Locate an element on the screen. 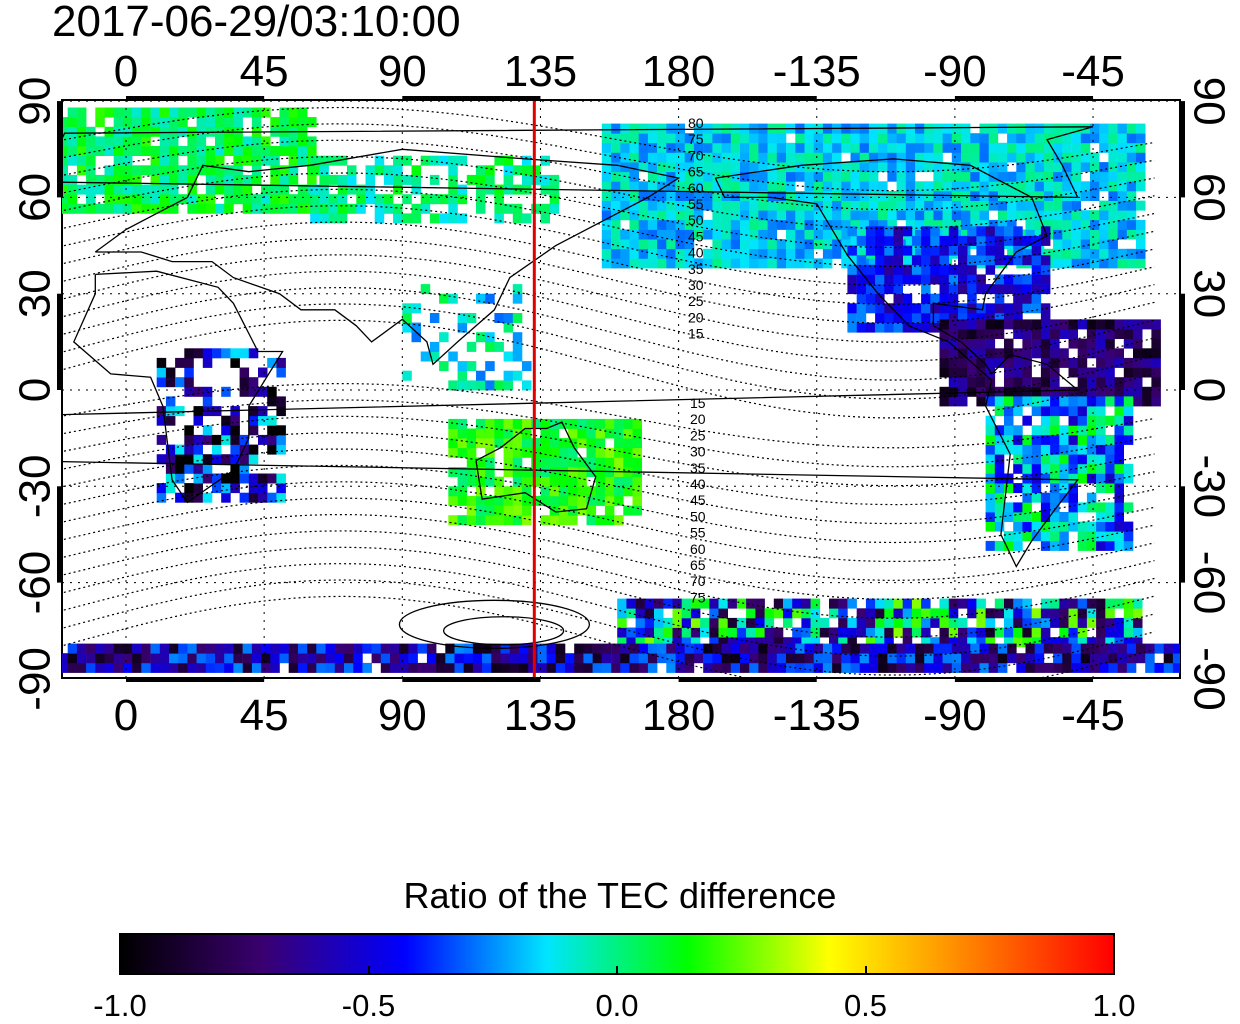  colorbar-title: Ratio of the TEC difference is located at coordinates (620, 895).